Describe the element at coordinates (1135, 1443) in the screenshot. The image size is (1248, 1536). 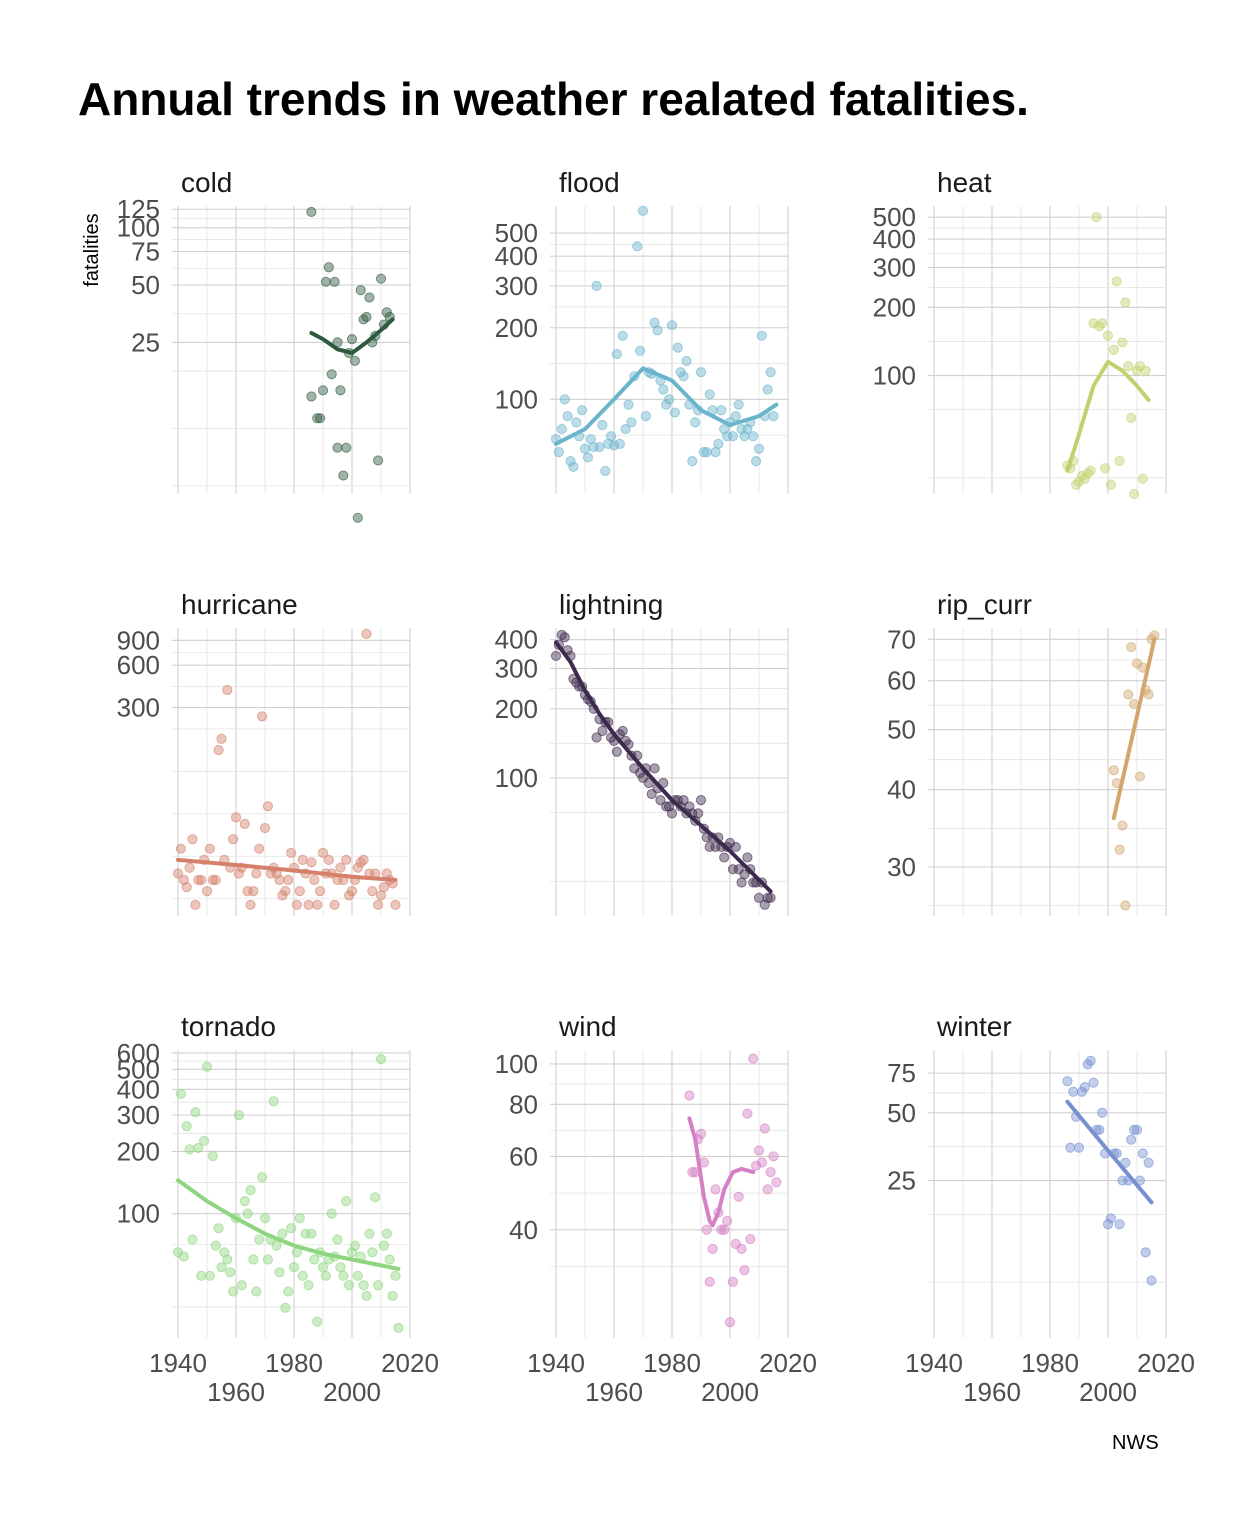
I see `source-caption: NWS` at that location.